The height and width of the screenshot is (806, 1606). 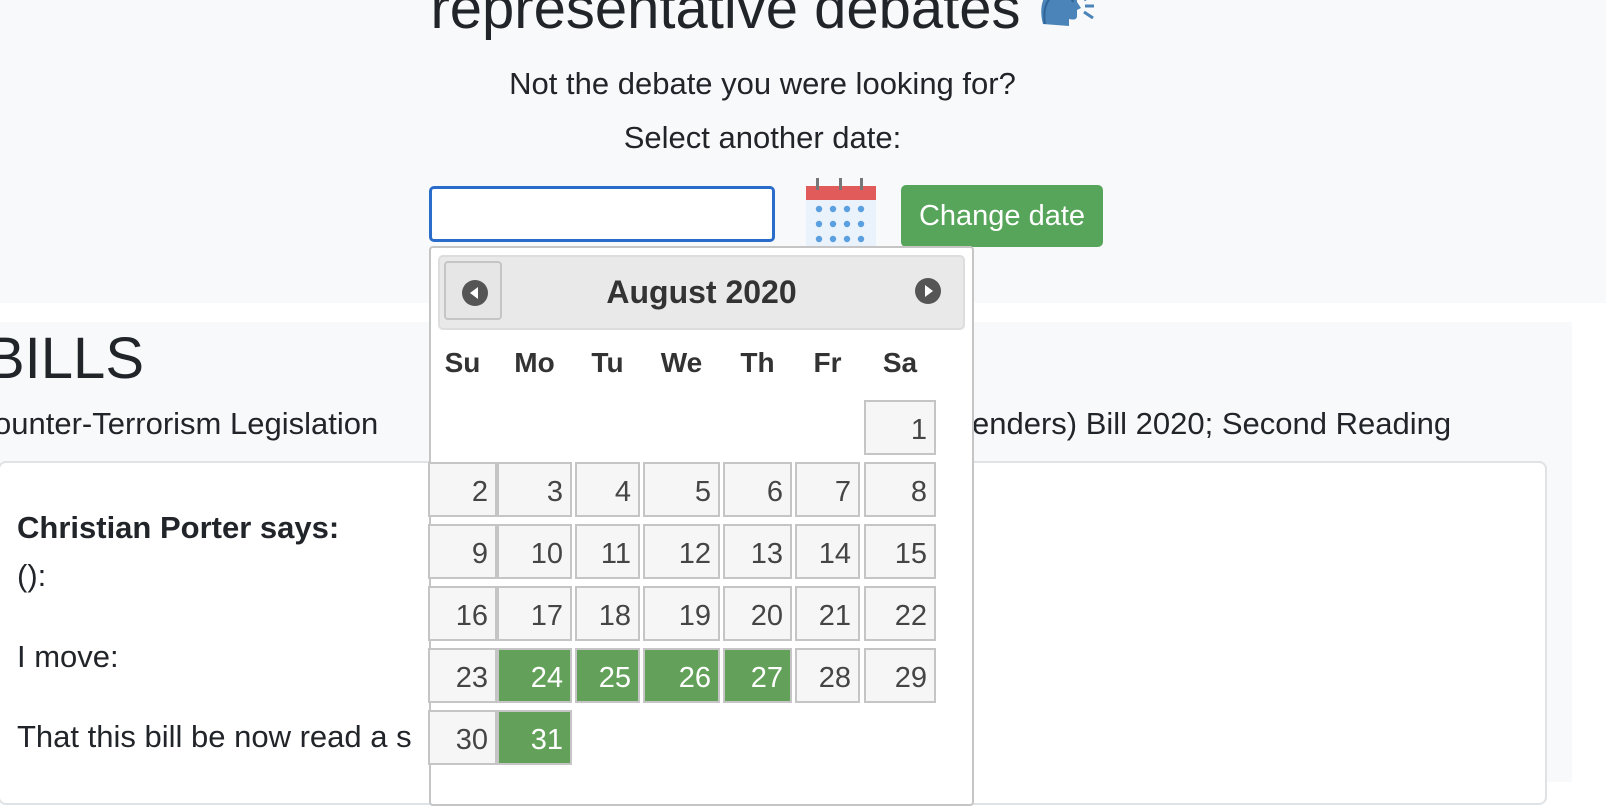 I want to click on calendar-day: 30, so click(x=462, y=737).